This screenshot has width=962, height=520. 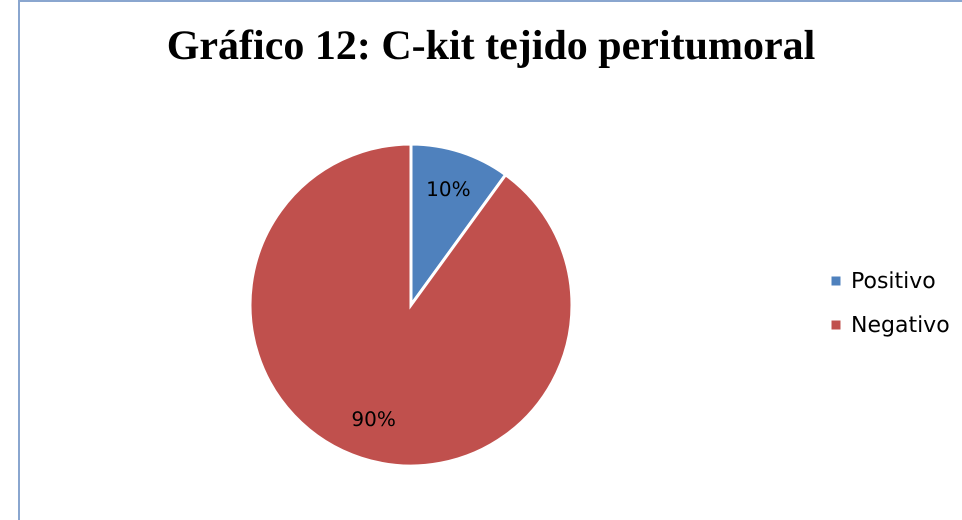 I want to click on data-label: 90%, so click(x=373, y=419).